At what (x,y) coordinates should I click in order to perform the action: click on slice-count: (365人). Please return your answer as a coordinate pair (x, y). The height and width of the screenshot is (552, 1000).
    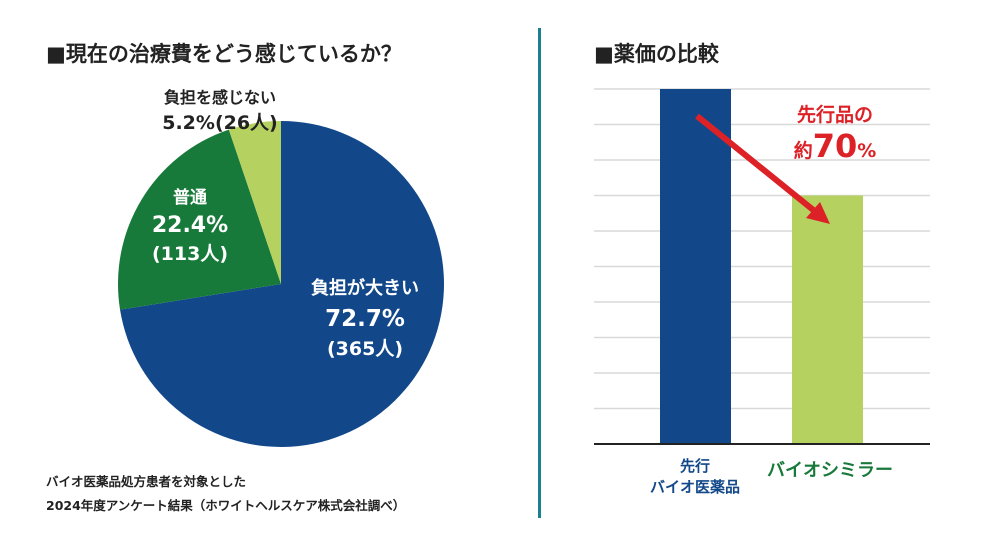
    Looking at the image, I should click on (365, 349).